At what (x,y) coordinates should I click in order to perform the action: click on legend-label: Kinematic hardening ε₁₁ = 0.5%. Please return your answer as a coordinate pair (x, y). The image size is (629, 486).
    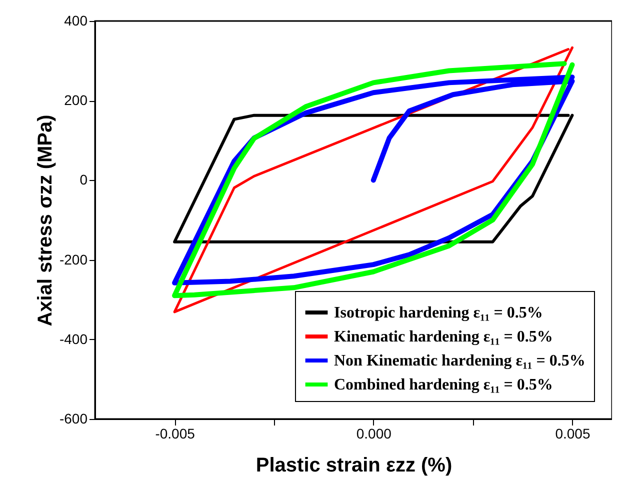
    Looking at the image, I should click on (443, 337).